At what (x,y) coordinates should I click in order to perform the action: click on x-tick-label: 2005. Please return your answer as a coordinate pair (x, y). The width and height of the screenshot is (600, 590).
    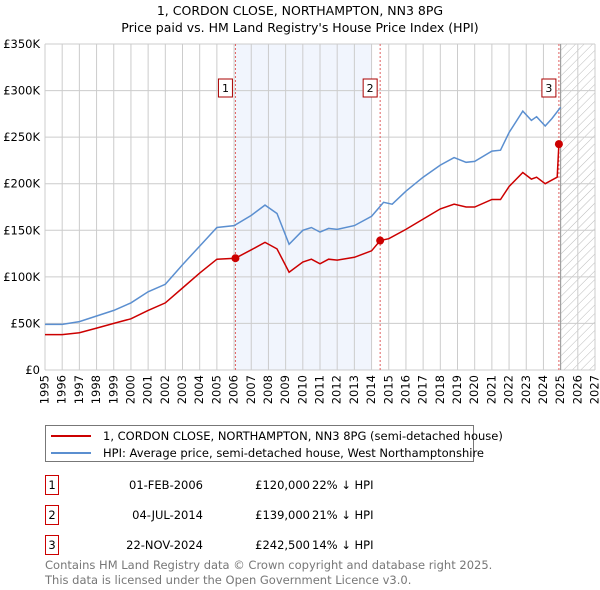
    Looking at the image, I should click on (216, 389).